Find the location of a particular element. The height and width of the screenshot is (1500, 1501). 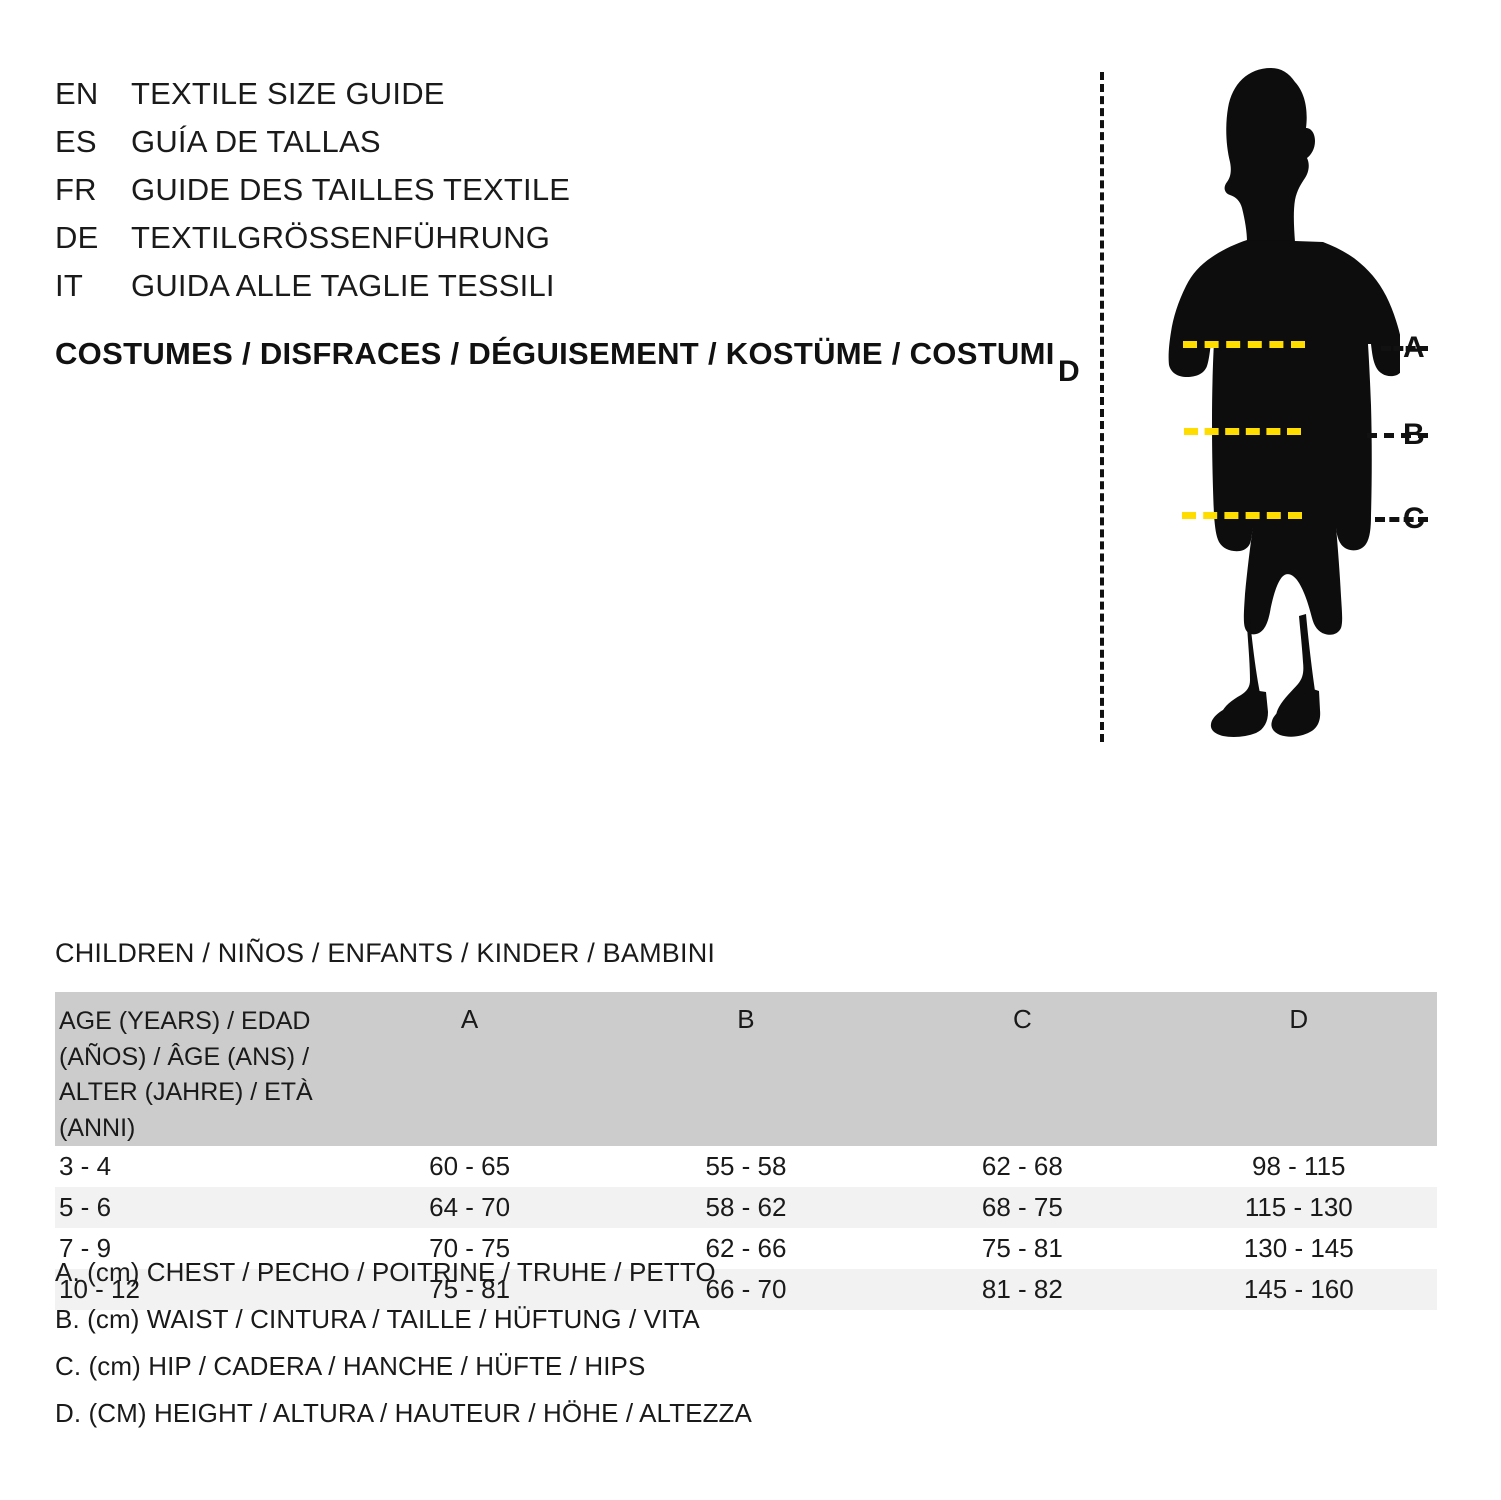

measurement-label-b: B is located at coordinates (1414, 434).